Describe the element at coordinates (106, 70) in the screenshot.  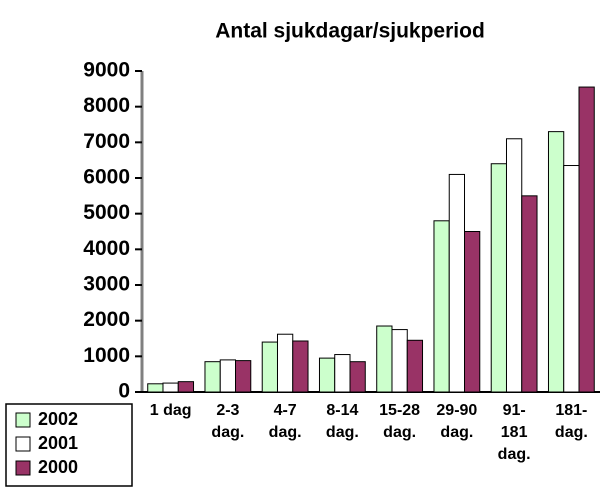
I see `y-tick-label: 9000` at that location.